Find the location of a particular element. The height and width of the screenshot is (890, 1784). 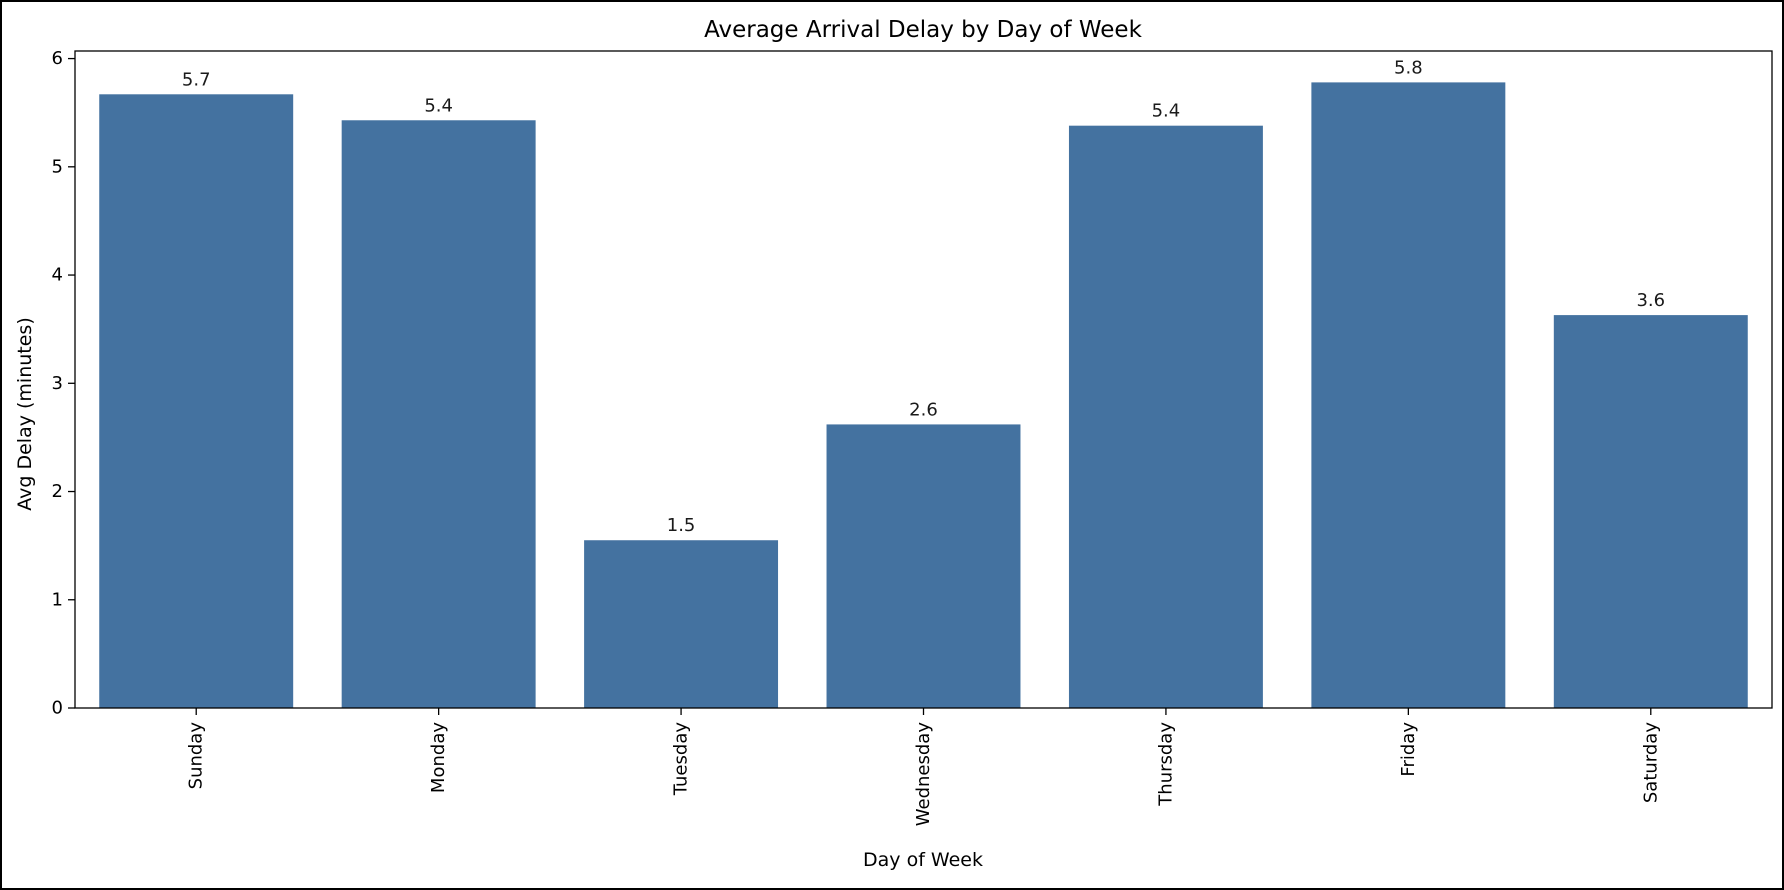

x-tick-label-thursday: Thursday is located at coordinates (1165, 764).